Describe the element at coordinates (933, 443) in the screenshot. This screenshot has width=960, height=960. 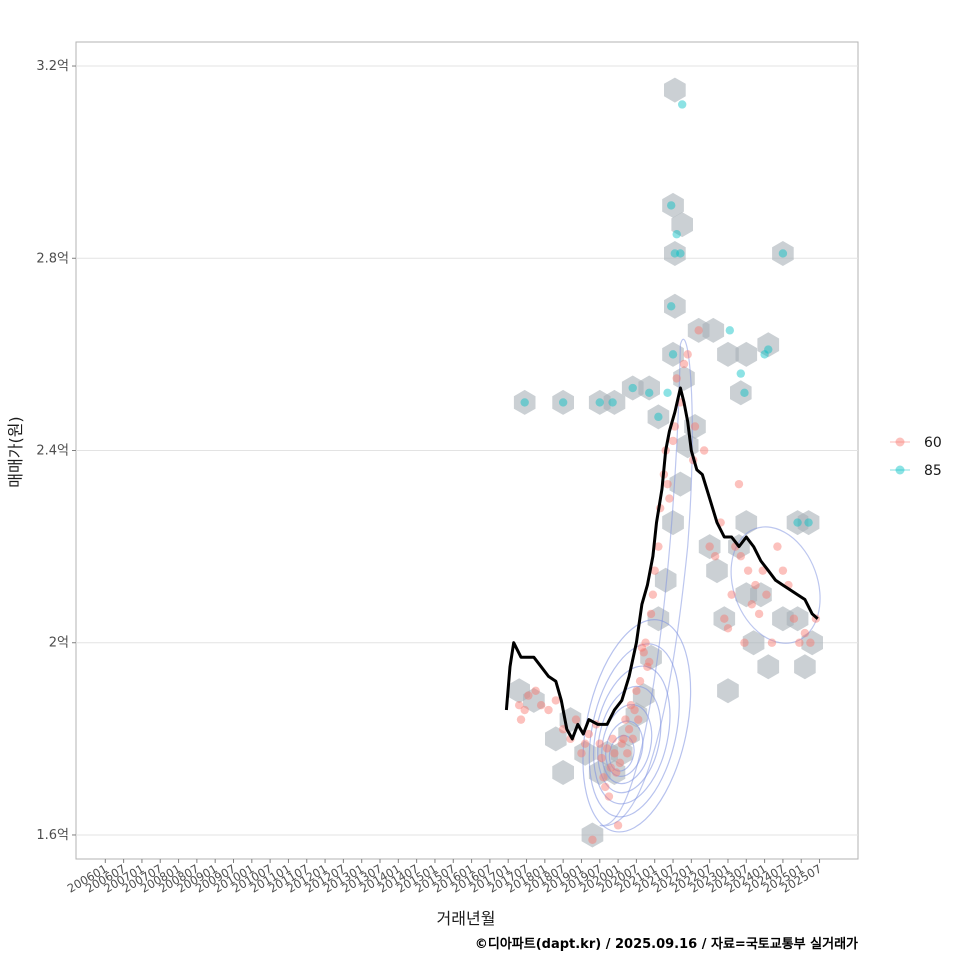
I see `legend-label-60: 60` at that location.